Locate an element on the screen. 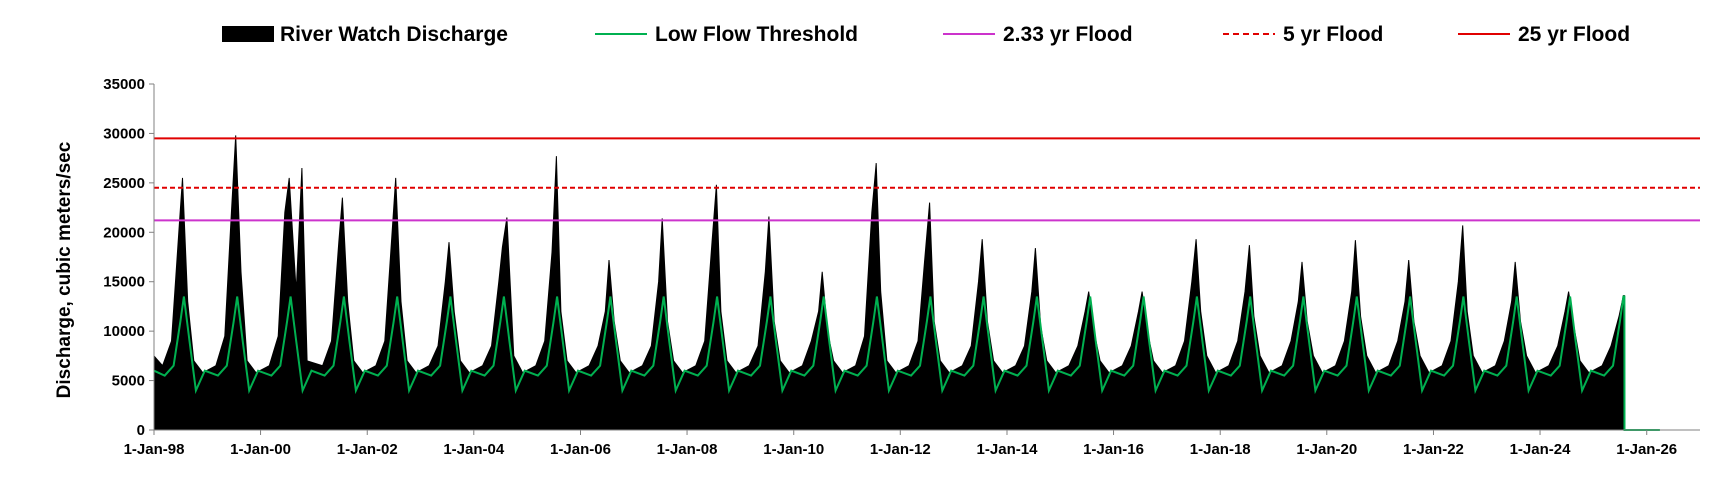  y-tick-label: 25000 is located at coordinates (124, 183).